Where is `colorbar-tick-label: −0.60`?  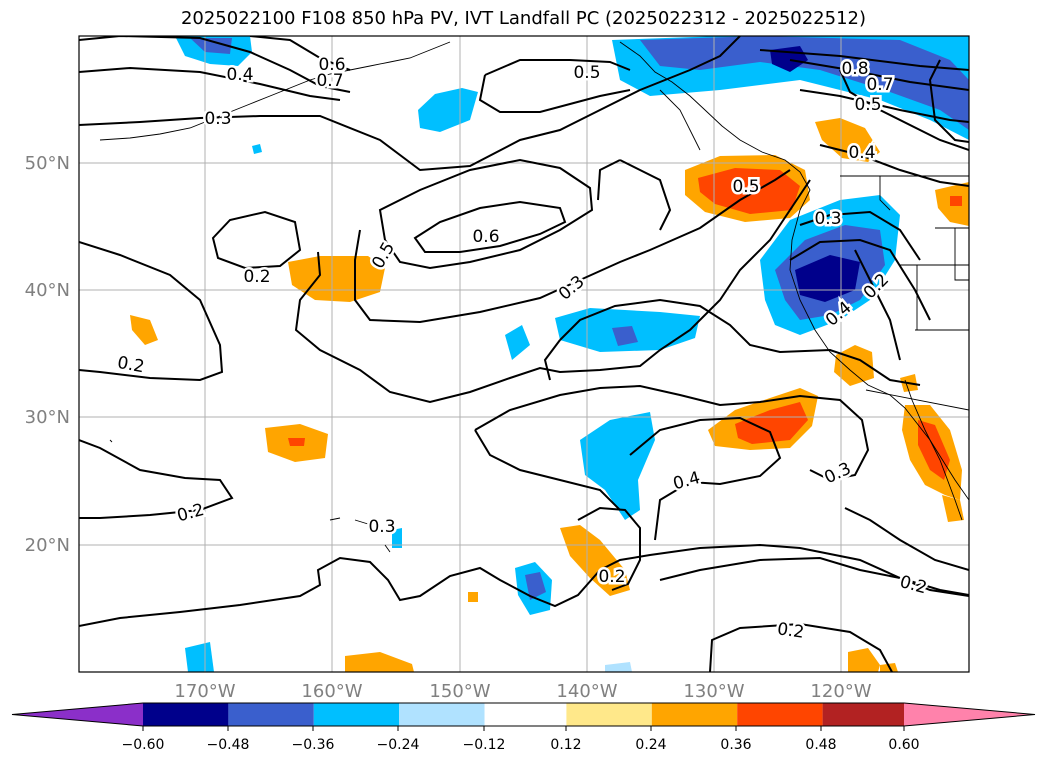 colorbar-tick-label: −0.60 is located at coordinates (143, 745).